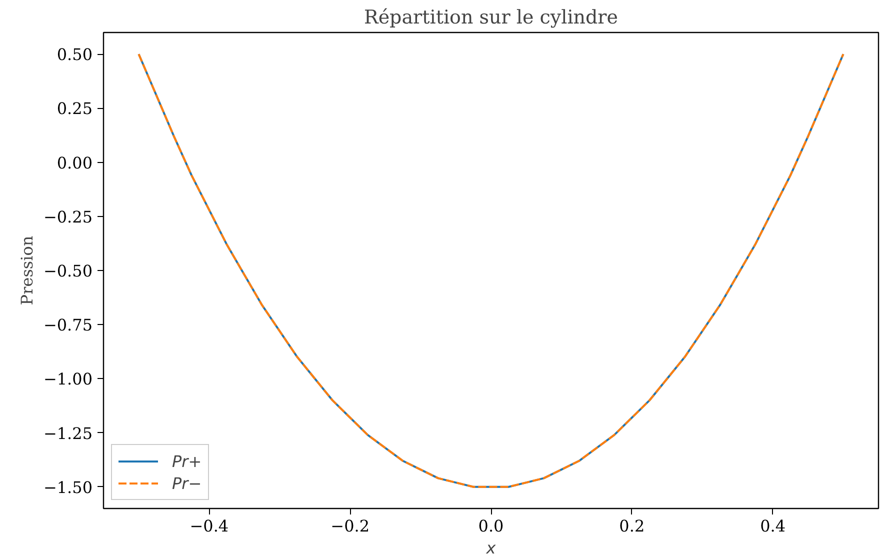 This screenshot has height=560, width=888. What do you see at coordinates (773, 526) in the screenshot?
I see `x-tick-label: 0.4` at bounding box center [773, 526].